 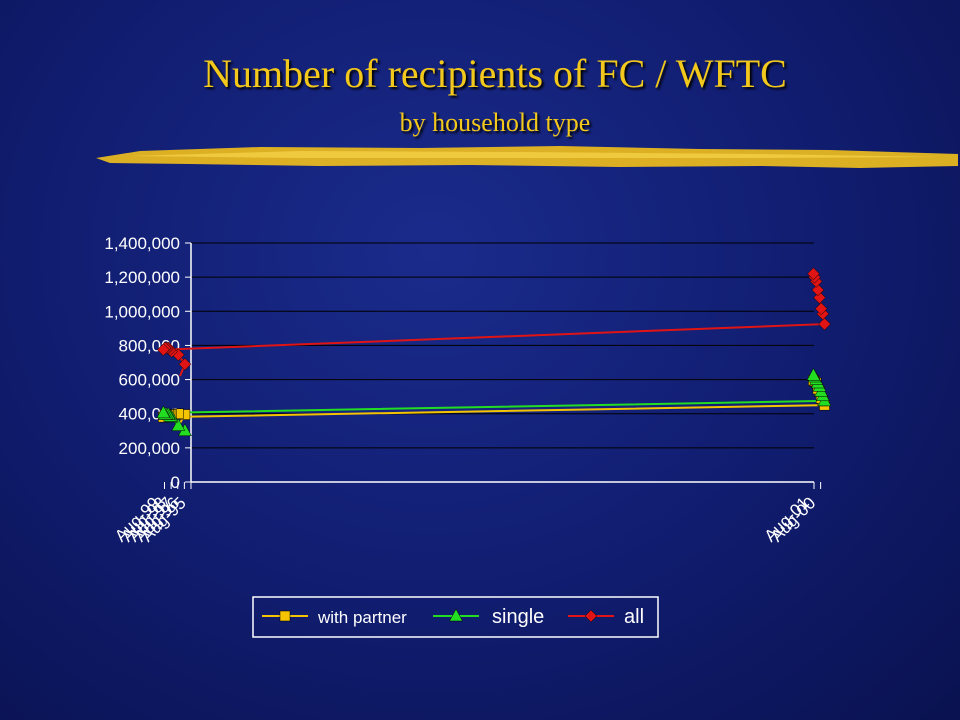 I want to click on y-tick-label: 1,000,000, so click(x=142, y=311).